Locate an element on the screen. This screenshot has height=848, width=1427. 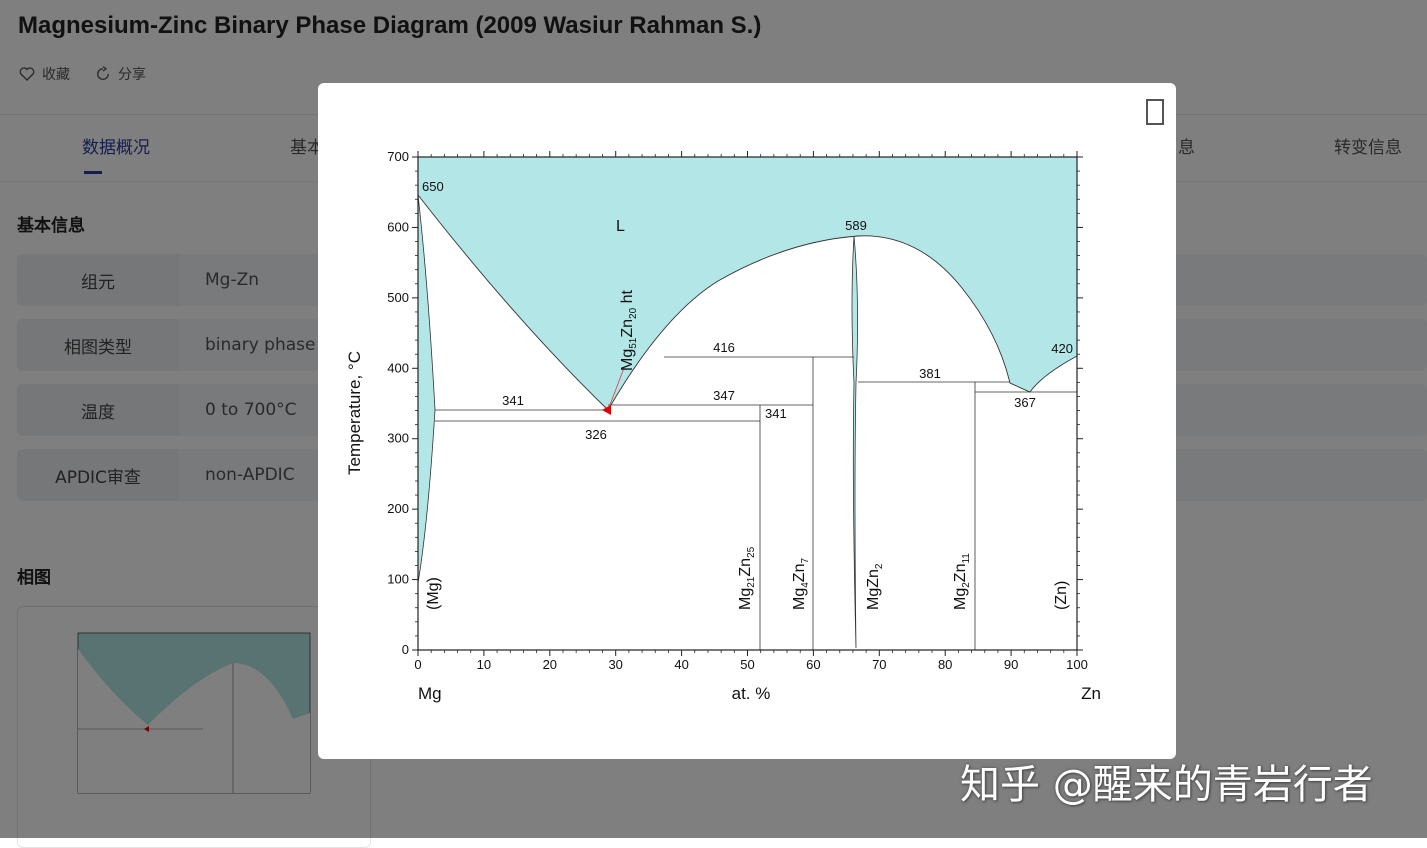
phase-label-mg21zn25: Mg21Zn25 is located at coordinates (747, 578).